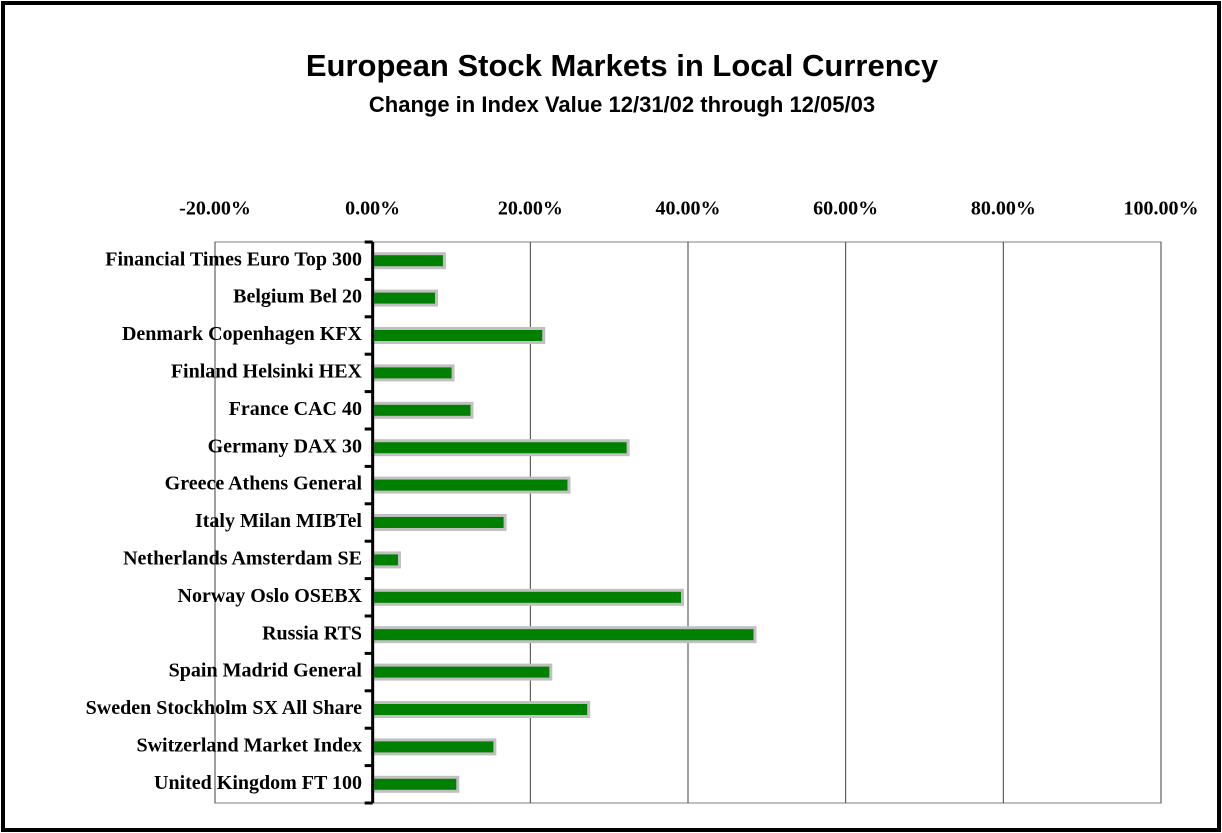  I want to click on x-tick-label: 100.00%, so click(1161, 209).